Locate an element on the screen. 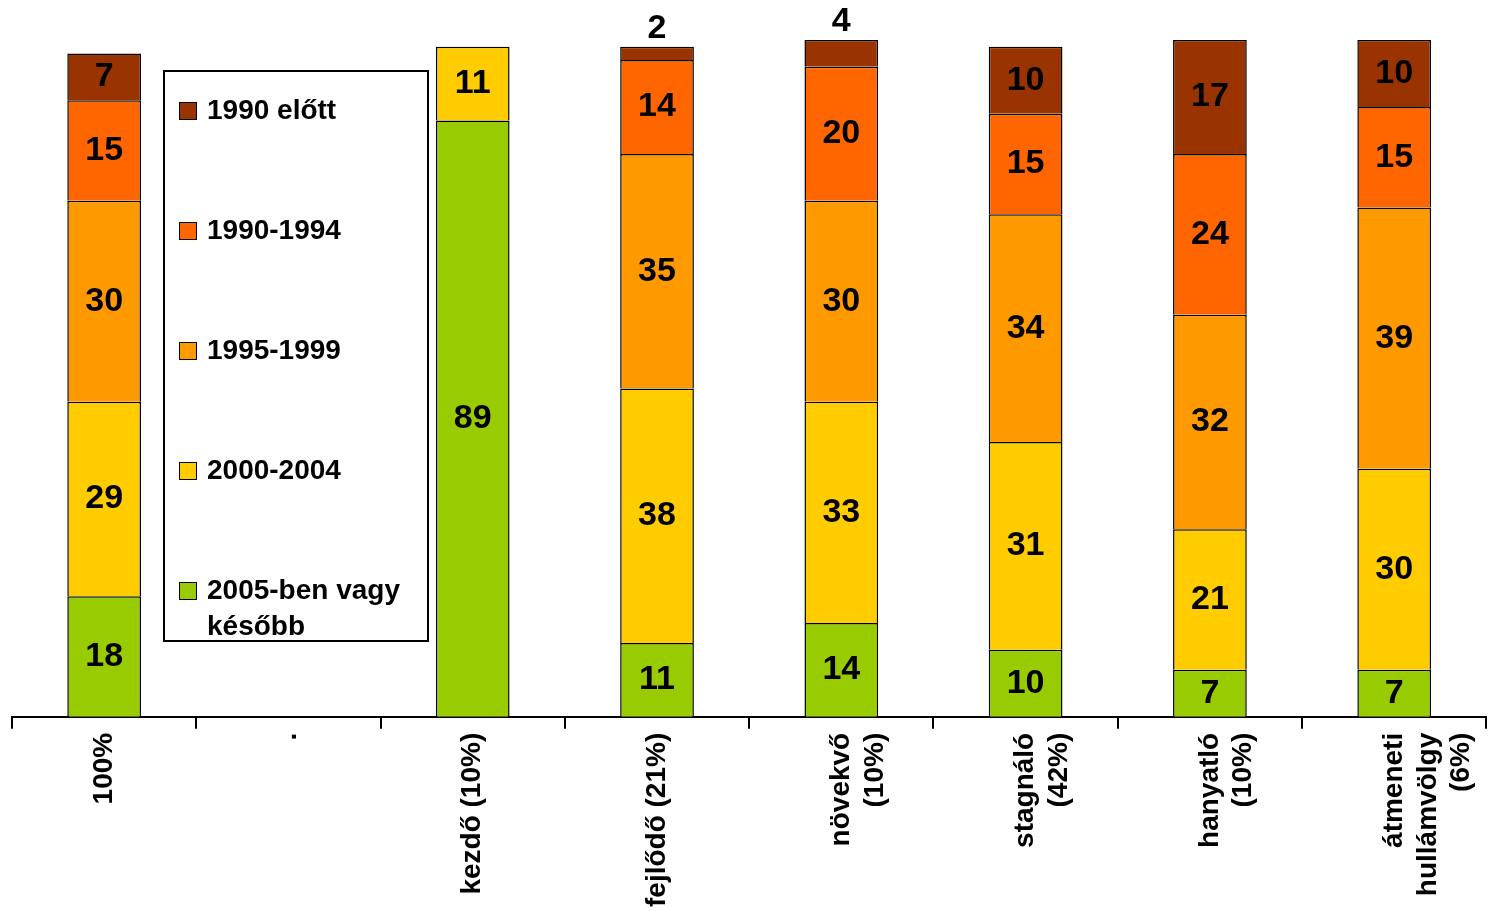 This screenshot has height=911, width=1499. x-tick-label: stagnáló (42%) is located at coordinates (1040, 790).